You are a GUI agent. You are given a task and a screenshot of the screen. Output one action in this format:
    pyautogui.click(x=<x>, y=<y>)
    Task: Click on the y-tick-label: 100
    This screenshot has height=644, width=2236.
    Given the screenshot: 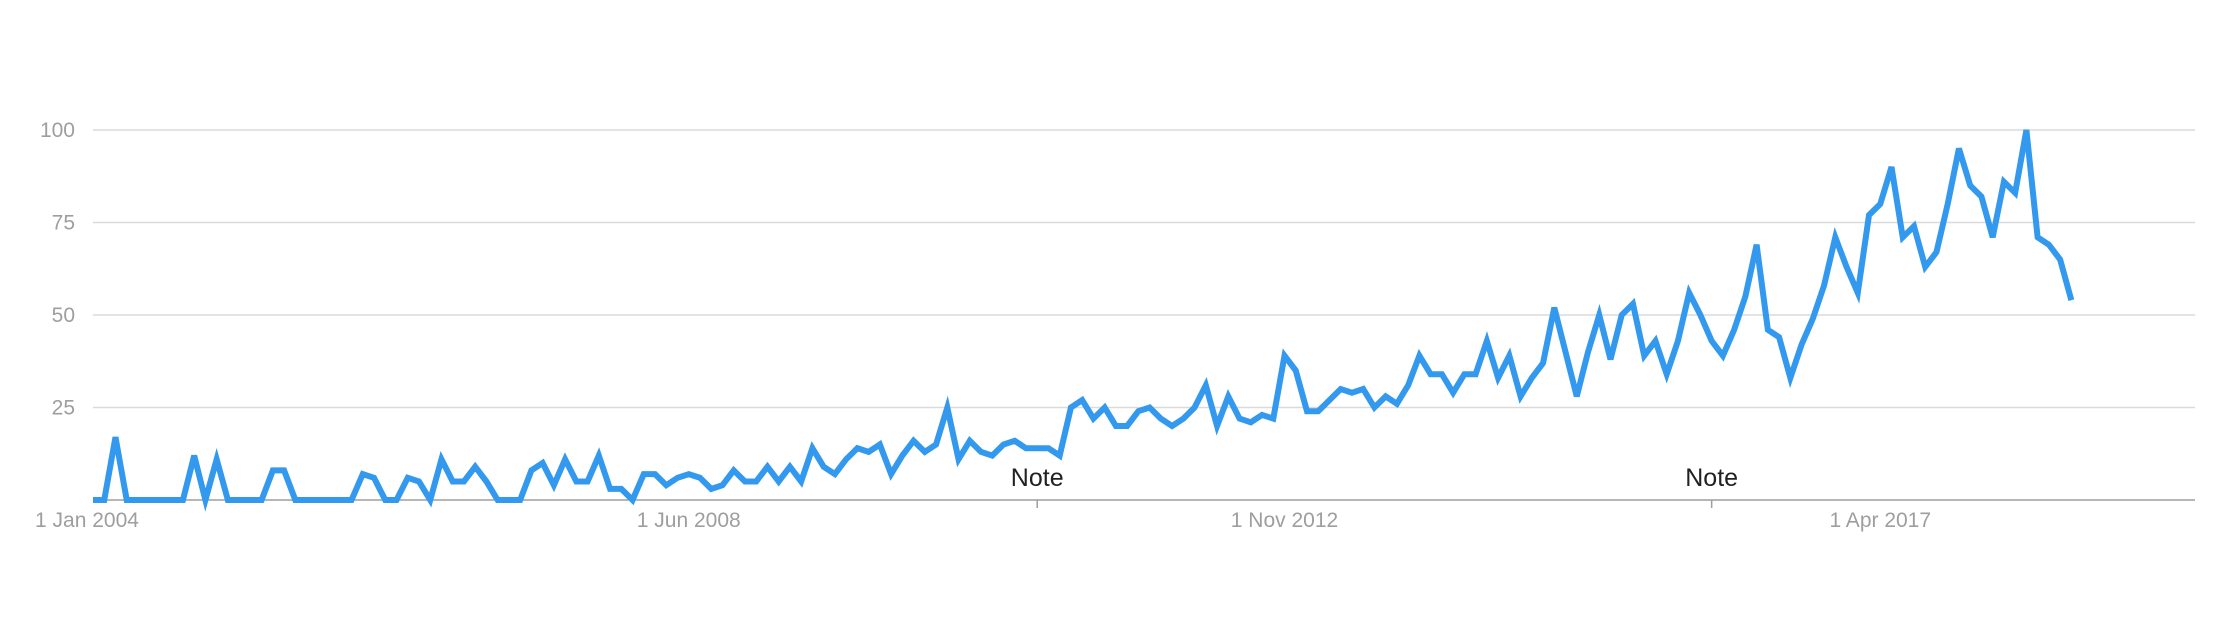 What is the action you would take?
    pyautogui.click(x=57, y=130)
    